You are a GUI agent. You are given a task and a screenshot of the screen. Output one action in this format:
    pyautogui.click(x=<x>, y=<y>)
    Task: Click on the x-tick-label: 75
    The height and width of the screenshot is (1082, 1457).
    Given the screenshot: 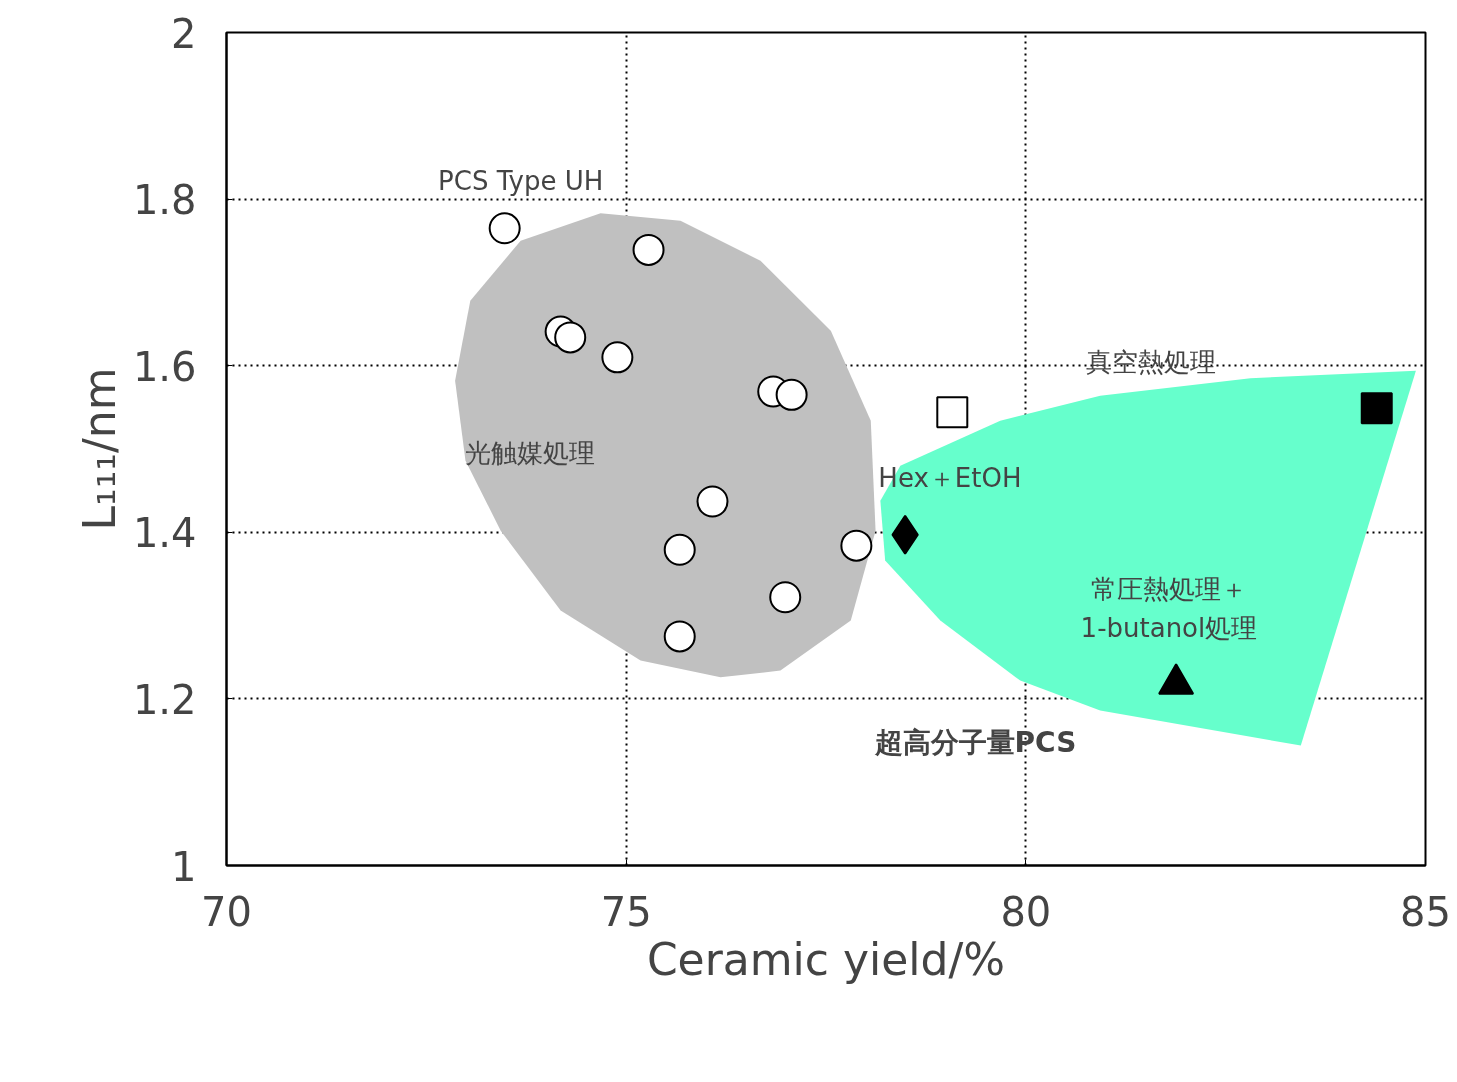 What is the action you would take?
    pyautogui.click(x=626, y=911)
    